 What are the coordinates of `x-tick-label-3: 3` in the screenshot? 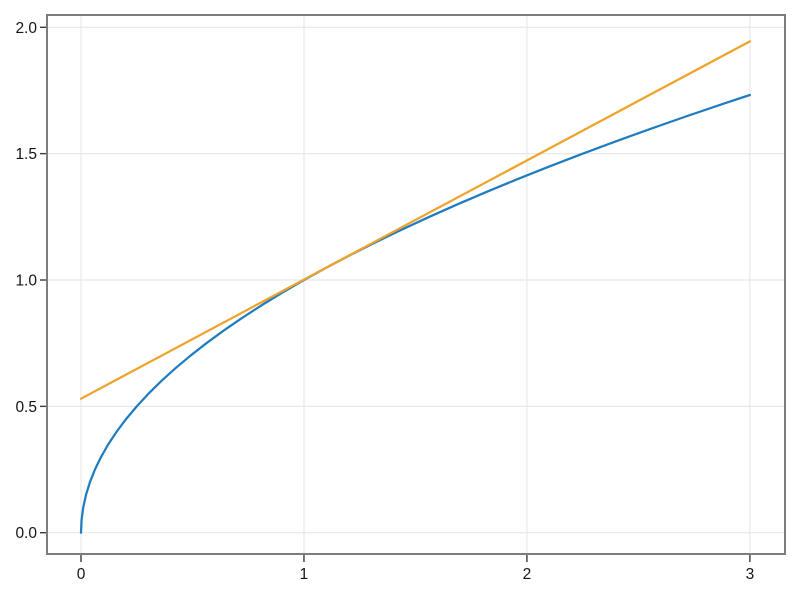 It's located at (750, 574).